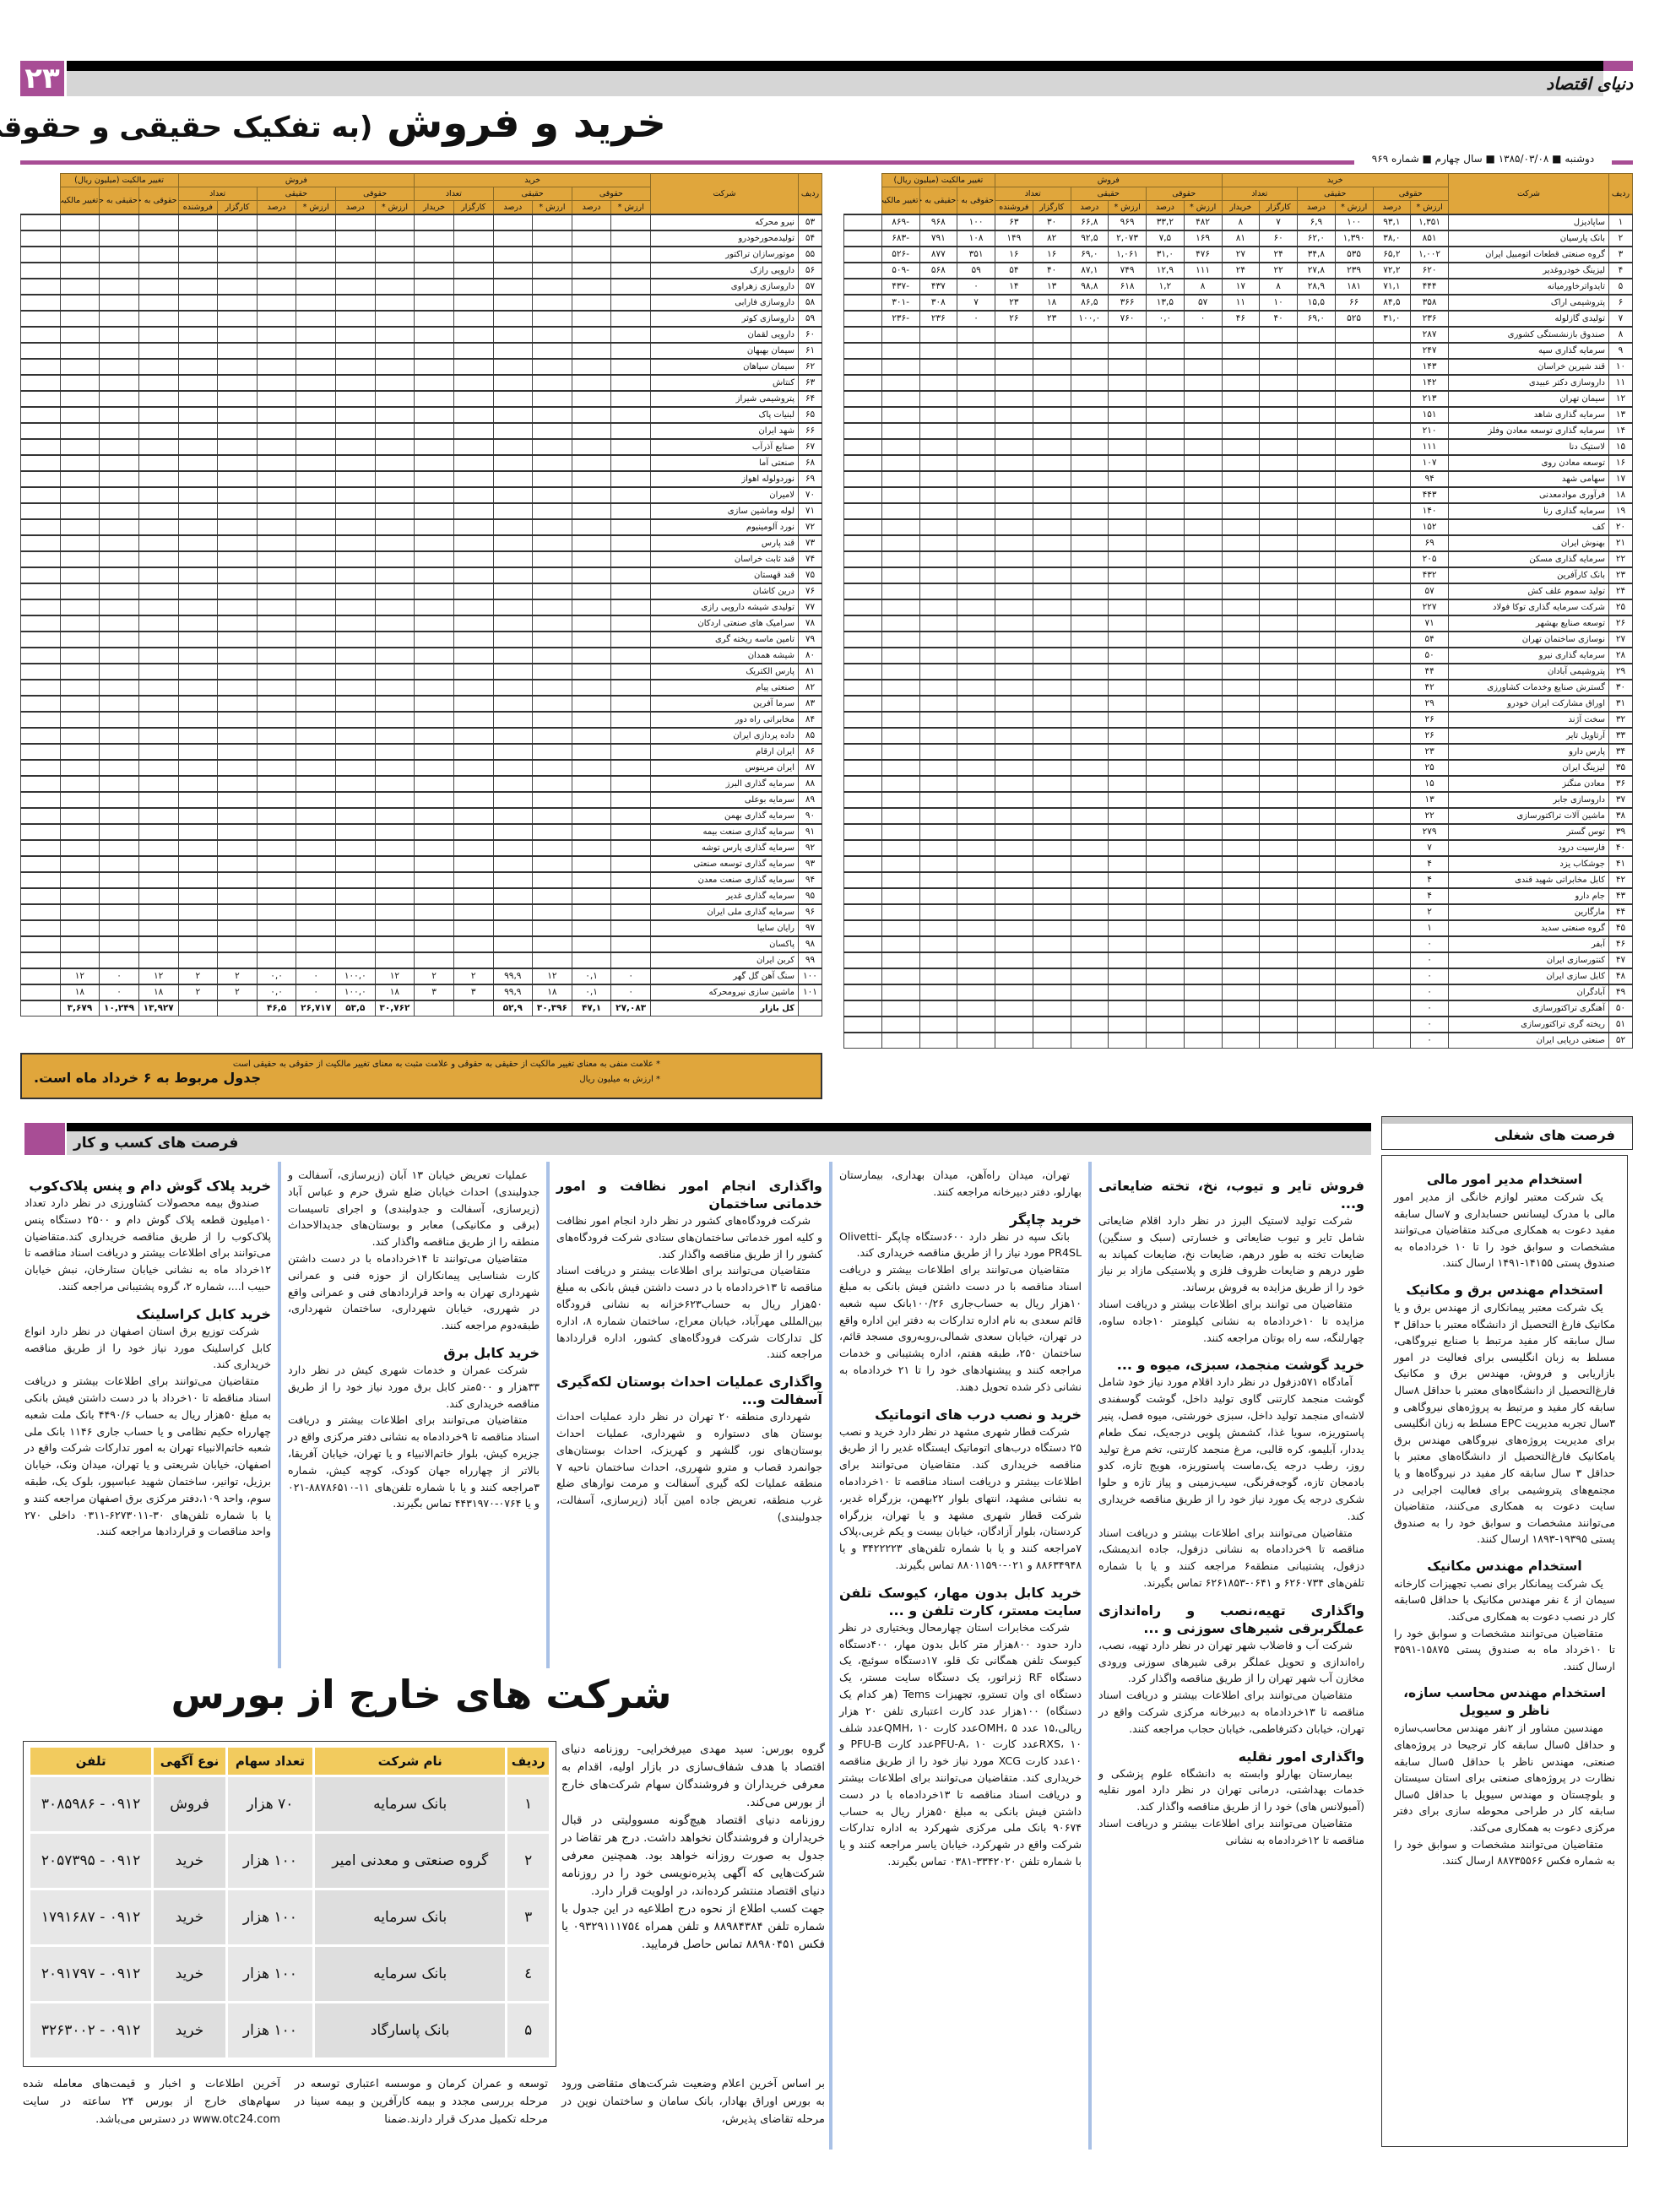  Describe the element at coordinates (1393, 270) in the screenshot. I see `value-cell: ۷۲,۲` at that location.